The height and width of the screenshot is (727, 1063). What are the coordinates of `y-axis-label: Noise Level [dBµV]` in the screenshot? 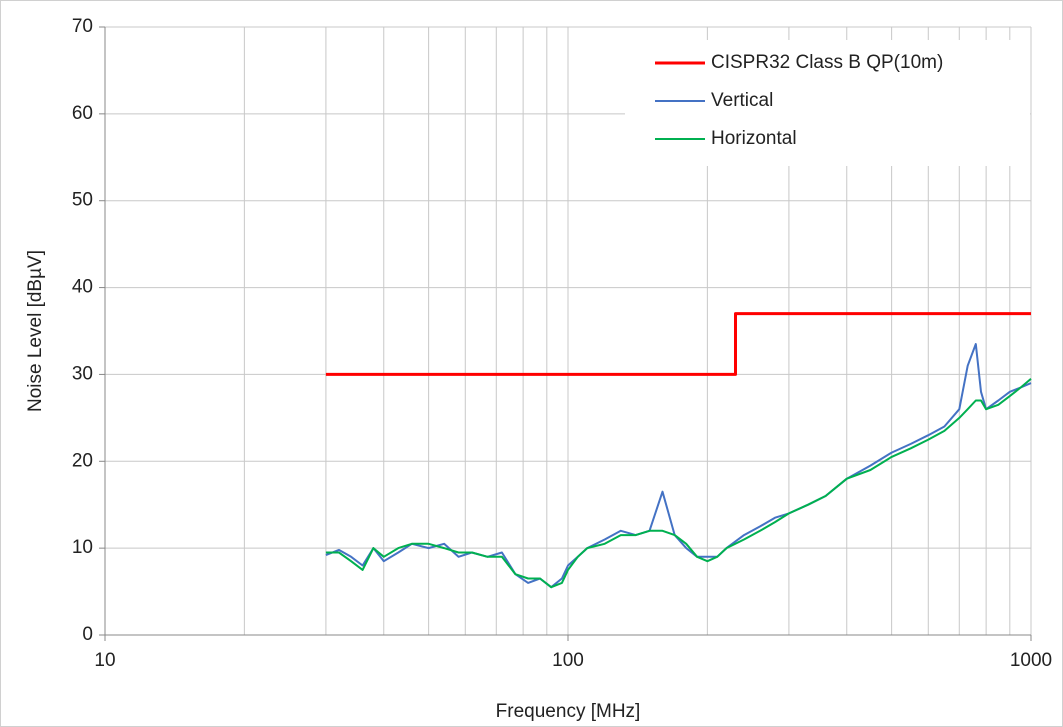 It's located at (35, 331).